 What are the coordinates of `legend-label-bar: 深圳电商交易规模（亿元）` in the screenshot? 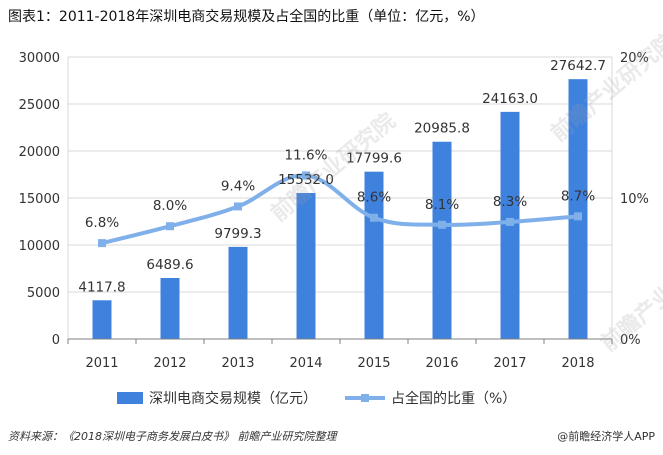 It's located at (233, 398).